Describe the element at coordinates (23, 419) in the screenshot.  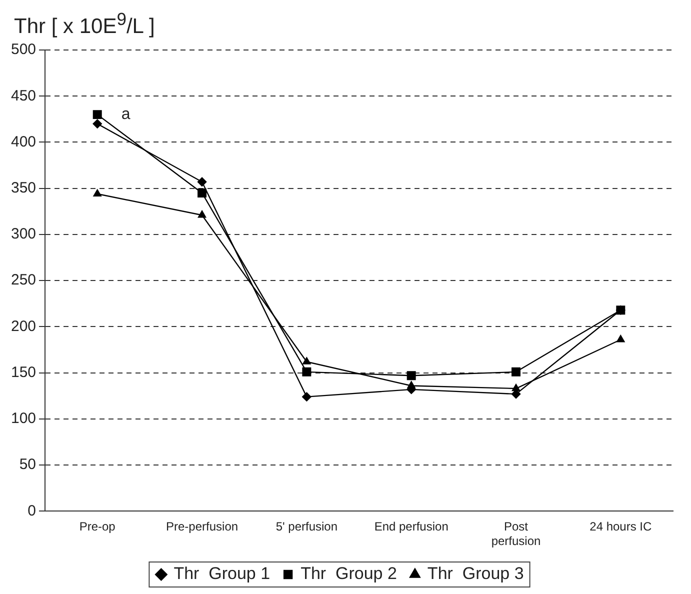
I see `y-tick-label: 100` at that location.